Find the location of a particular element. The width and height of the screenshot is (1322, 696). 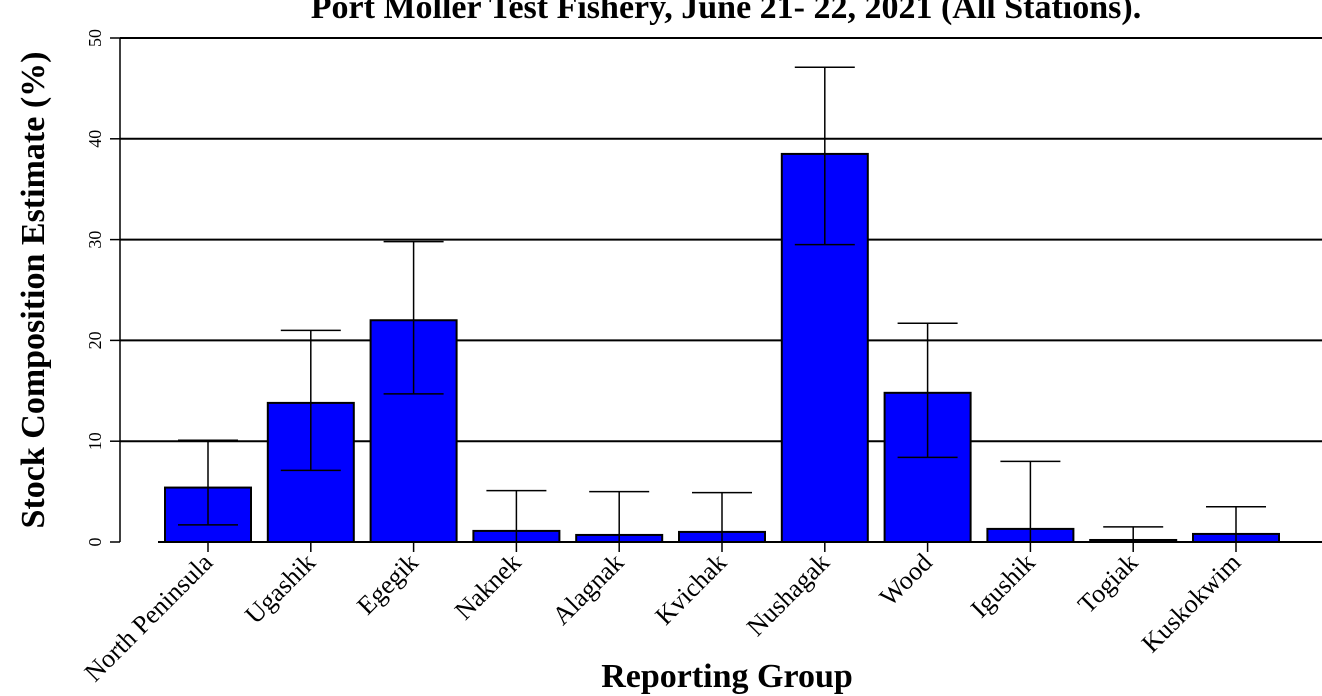

x-tick-label-north-peninsula: North Peninsula is located at coordinates (149, 617).